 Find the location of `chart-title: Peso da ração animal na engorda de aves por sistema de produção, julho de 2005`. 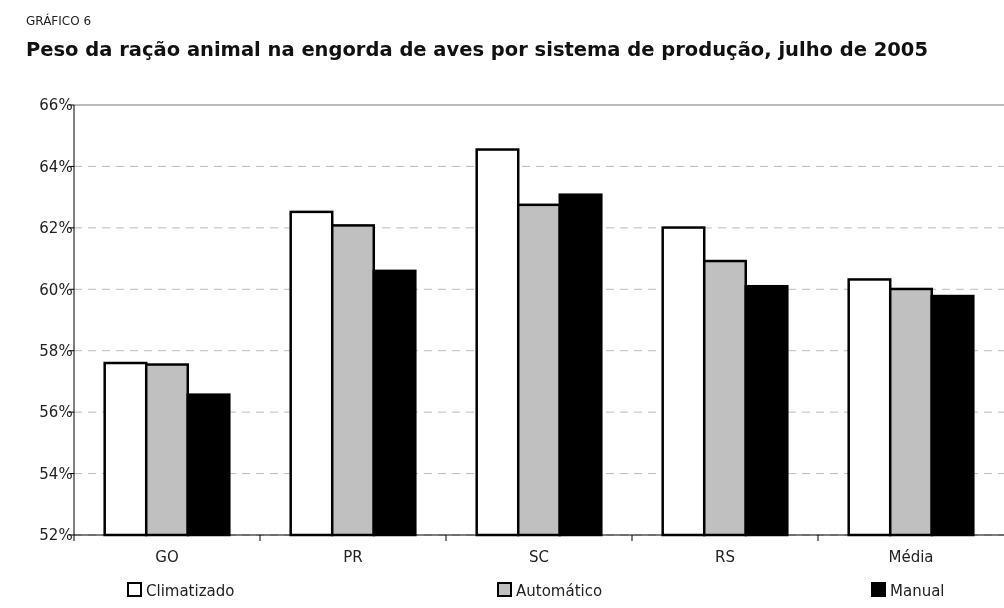

chart-title: Peso da ração animal na engorda de aves por sistema de produção, julho de 2005 is located at coordinates (477, 49).